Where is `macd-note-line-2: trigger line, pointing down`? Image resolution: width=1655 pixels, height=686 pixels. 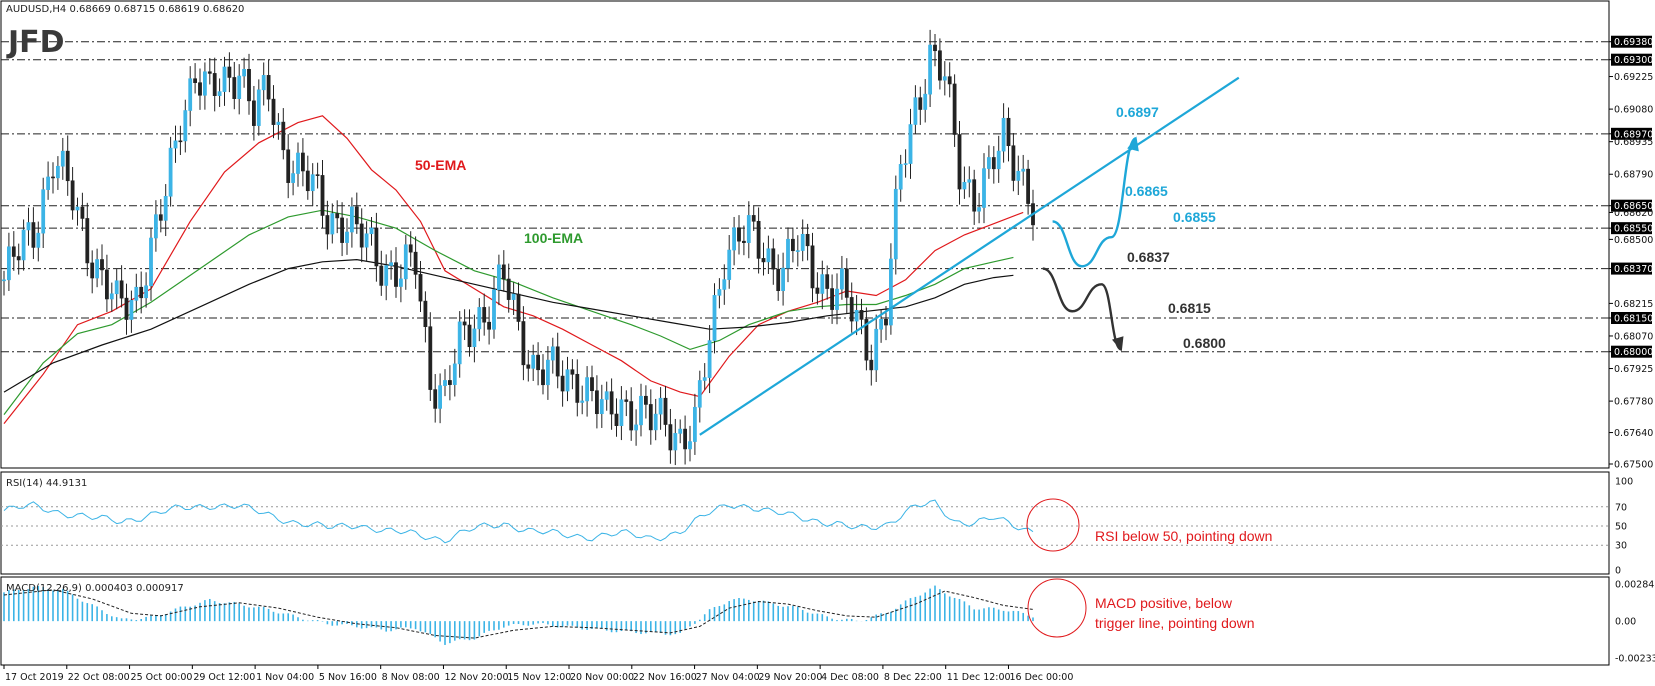
macd-note-line-2: trigger line, pointing down is located at coordinates (1175, 623).